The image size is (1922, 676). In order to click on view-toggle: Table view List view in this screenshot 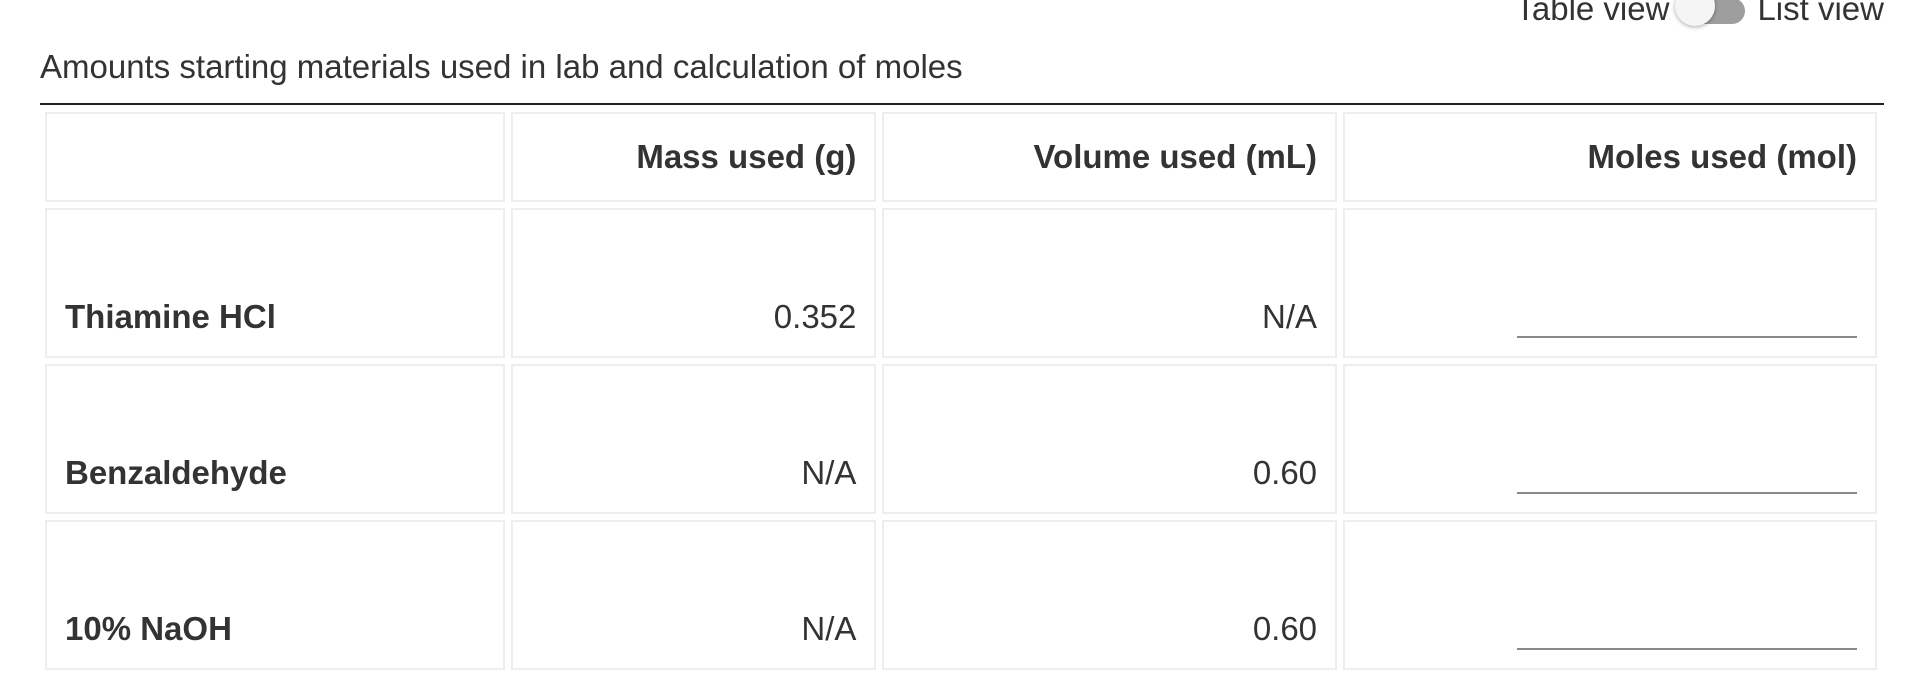, I will do `click(1699, 15)`.